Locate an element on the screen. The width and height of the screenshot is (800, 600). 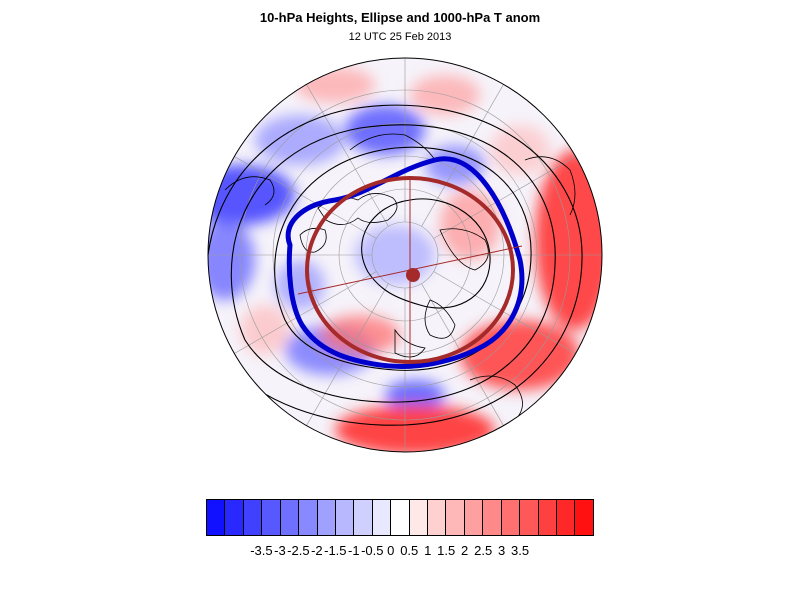
colorbar-labels: -3.5 -3 -2.5 -2 -1.5 -1 -0.5 0 0.5 1 1.5 2 2.5 3 3.5 is located at coordinates (400, 552).